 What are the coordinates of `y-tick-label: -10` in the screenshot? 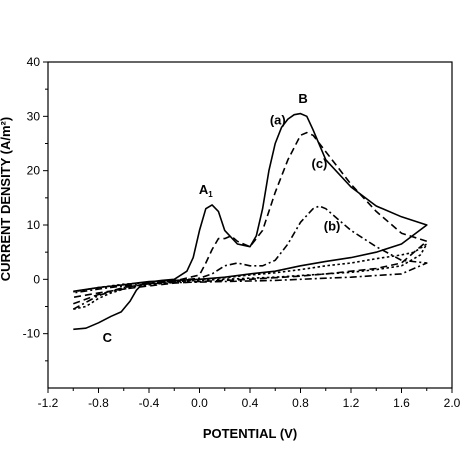 It's located at (32, 334).